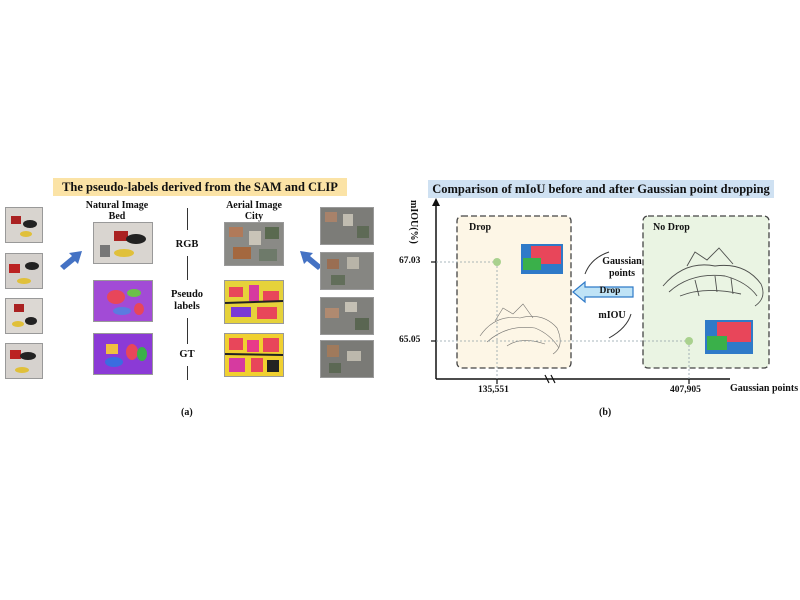 This screenshot has height=600, width=800. What do you see at coordinates (520, 329) in the screenshot?
I see `drop-point-cloud` at bounding box center [520, 329].